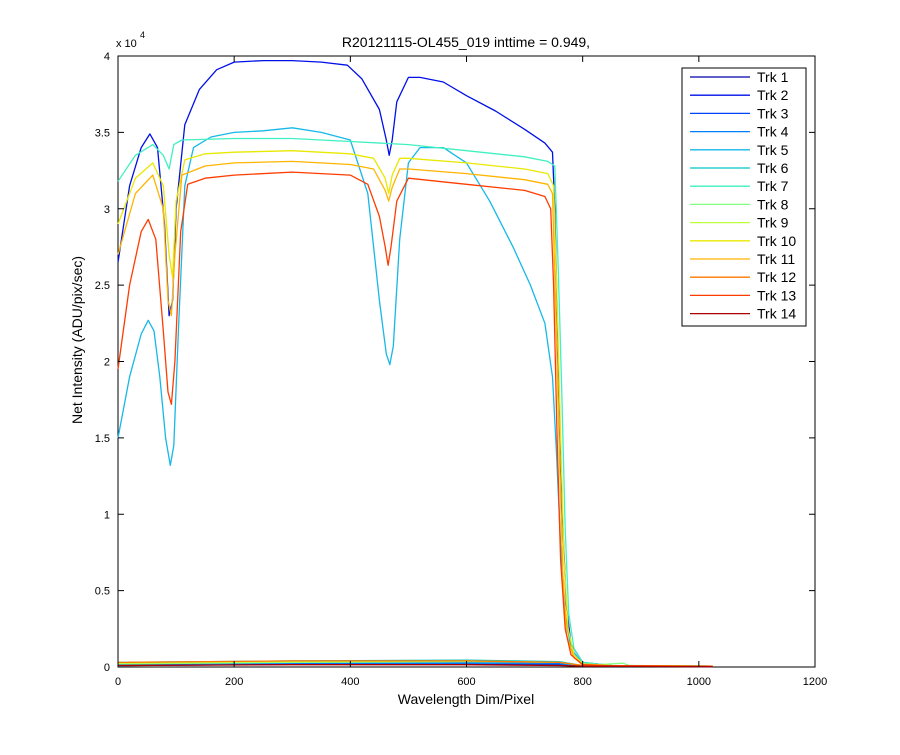 This screenshot has width=900, height=755. What do you see at coordinates (102, 592) in the screenshot?
I see `y-tick-label: 0.5` at bounding box center [102, 592].